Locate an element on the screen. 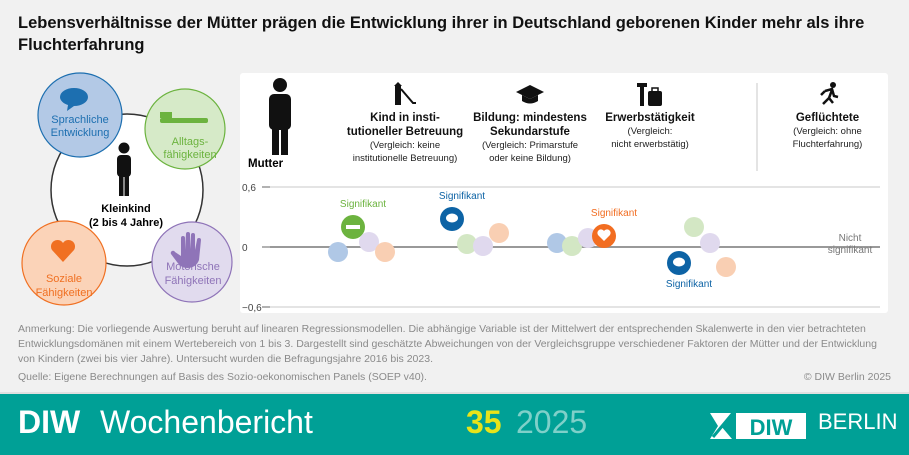 This screenshot has width=909, height=455. footer-publication: Wochenbericht is located at coordinates (206, 422).